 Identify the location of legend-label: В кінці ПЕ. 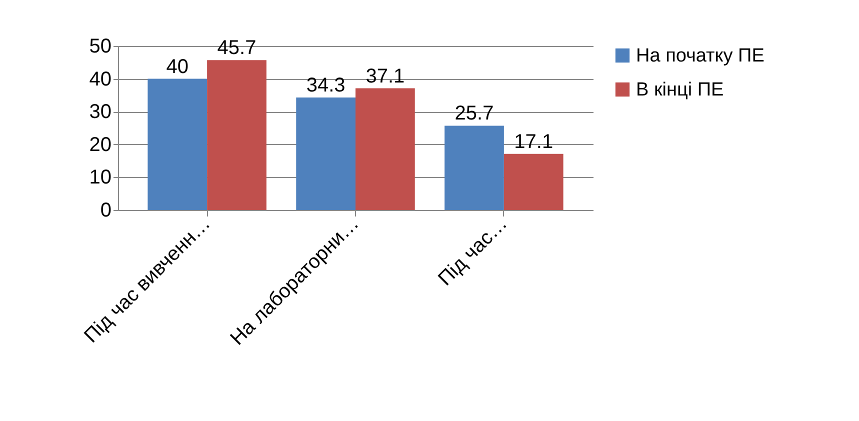
(680, 90).